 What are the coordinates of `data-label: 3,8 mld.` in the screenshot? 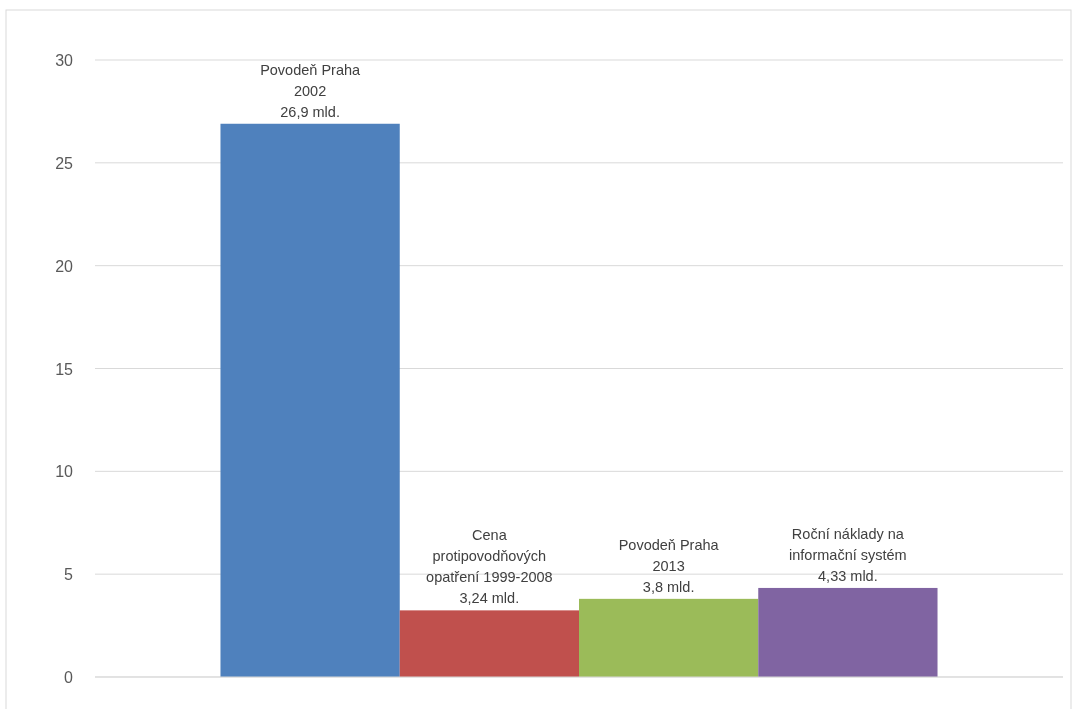 It's located at (668, 586).